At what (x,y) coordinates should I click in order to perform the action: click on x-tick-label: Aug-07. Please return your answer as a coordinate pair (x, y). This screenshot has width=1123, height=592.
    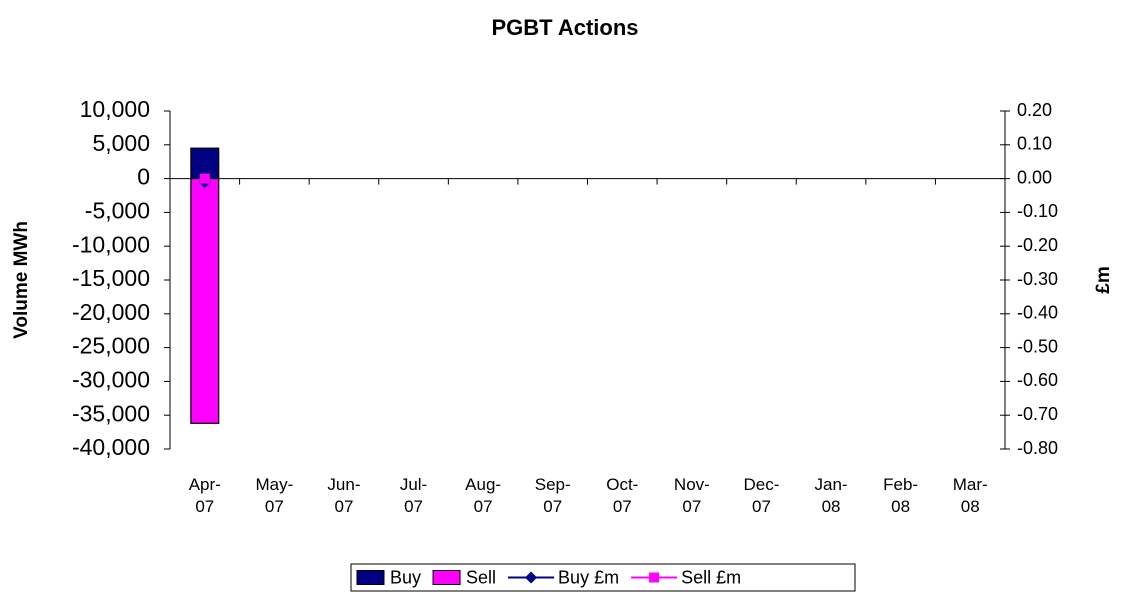
    Looking at the image, I should click on (483, 495).